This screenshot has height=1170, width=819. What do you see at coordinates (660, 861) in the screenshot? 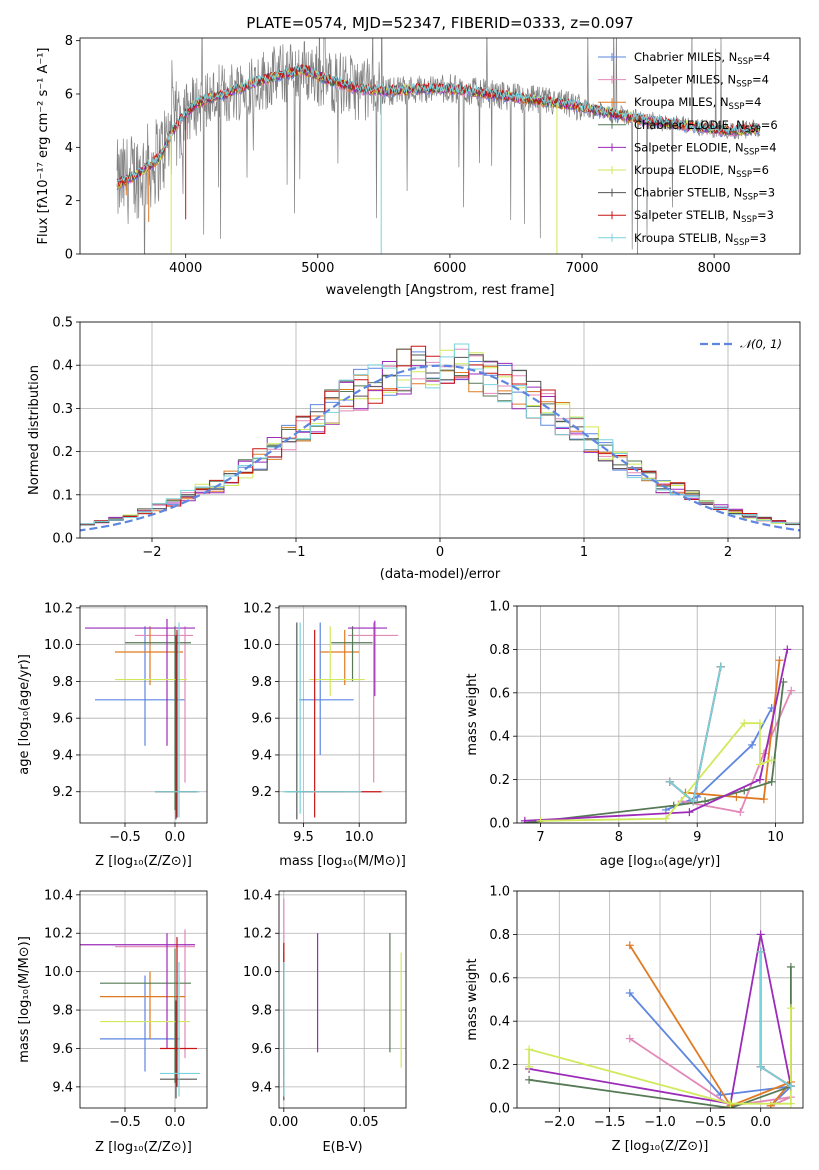
I see `x-axis-label: age [log₁₀(age/yr)]` at bounding box center [660, 861].